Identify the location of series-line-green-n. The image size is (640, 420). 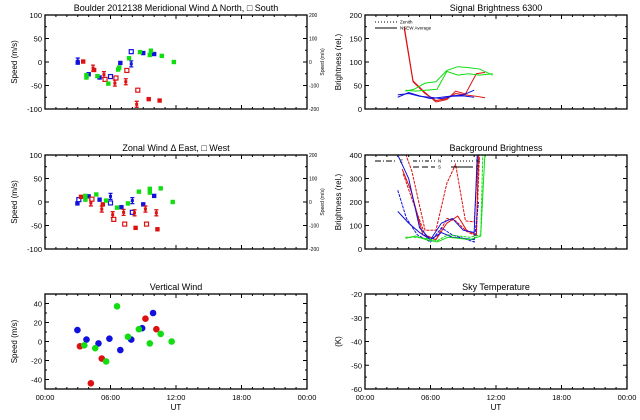
(445, 199).